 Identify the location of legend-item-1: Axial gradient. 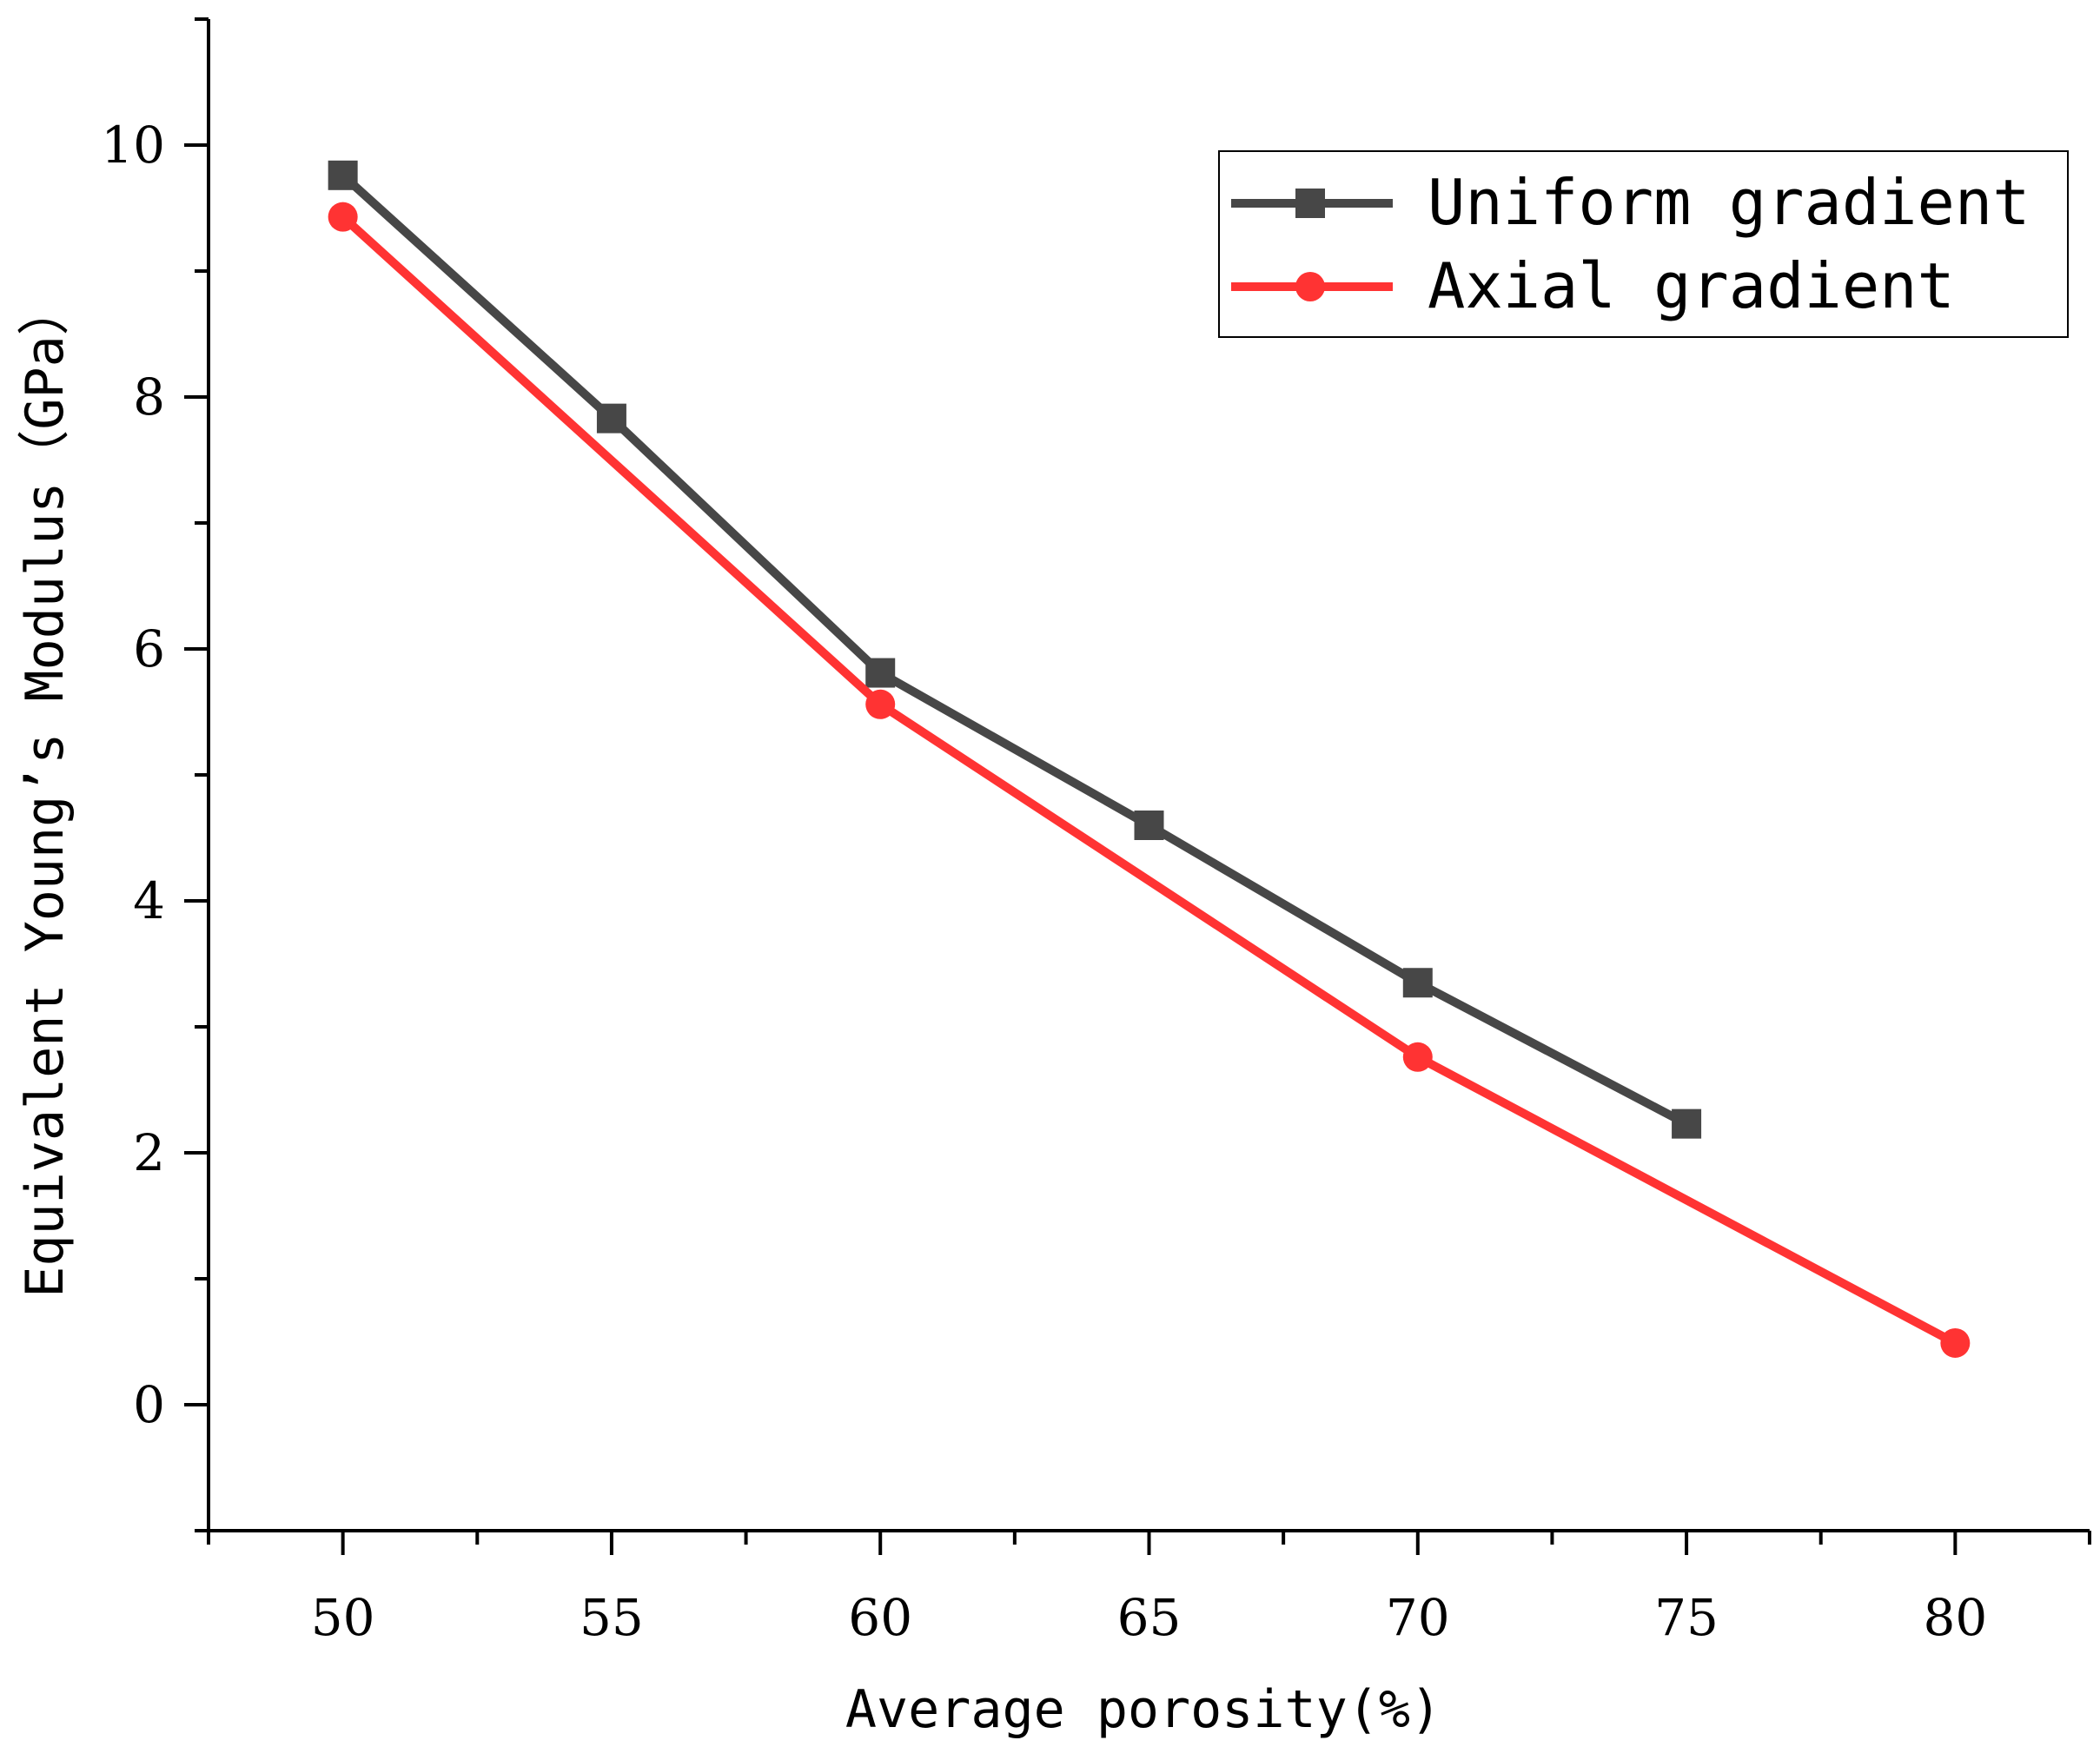
(1593, 285).